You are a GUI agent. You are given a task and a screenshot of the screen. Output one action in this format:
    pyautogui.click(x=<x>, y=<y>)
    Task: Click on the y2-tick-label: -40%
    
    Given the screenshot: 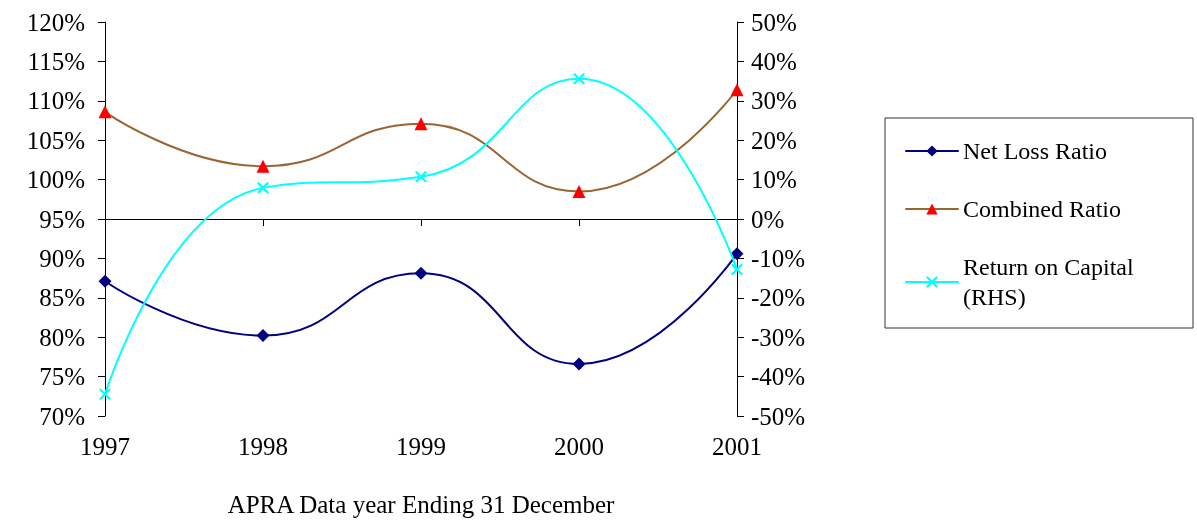 What is the action you would take?
    pyautogui.click(x=778, y=377)
    